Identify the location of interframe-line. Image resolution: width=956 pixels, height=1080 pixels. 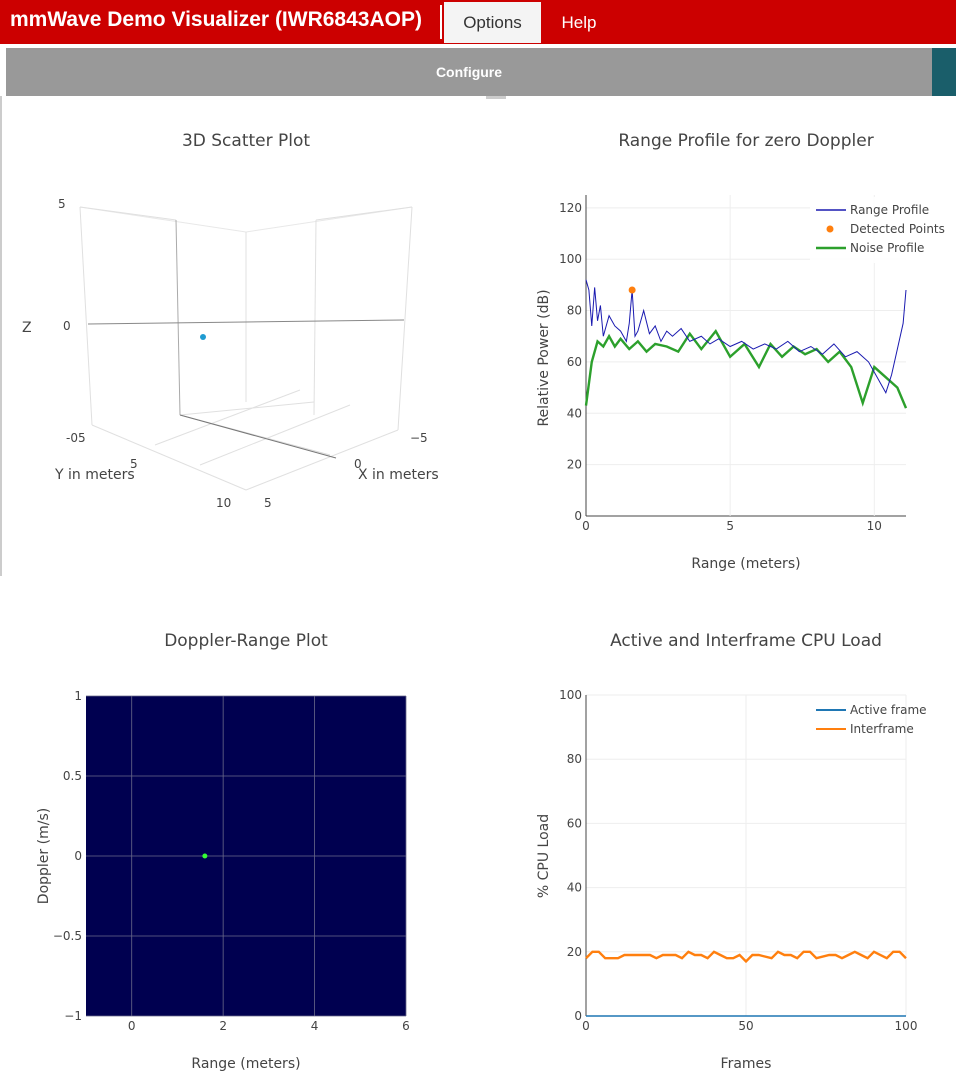
(746, 957).